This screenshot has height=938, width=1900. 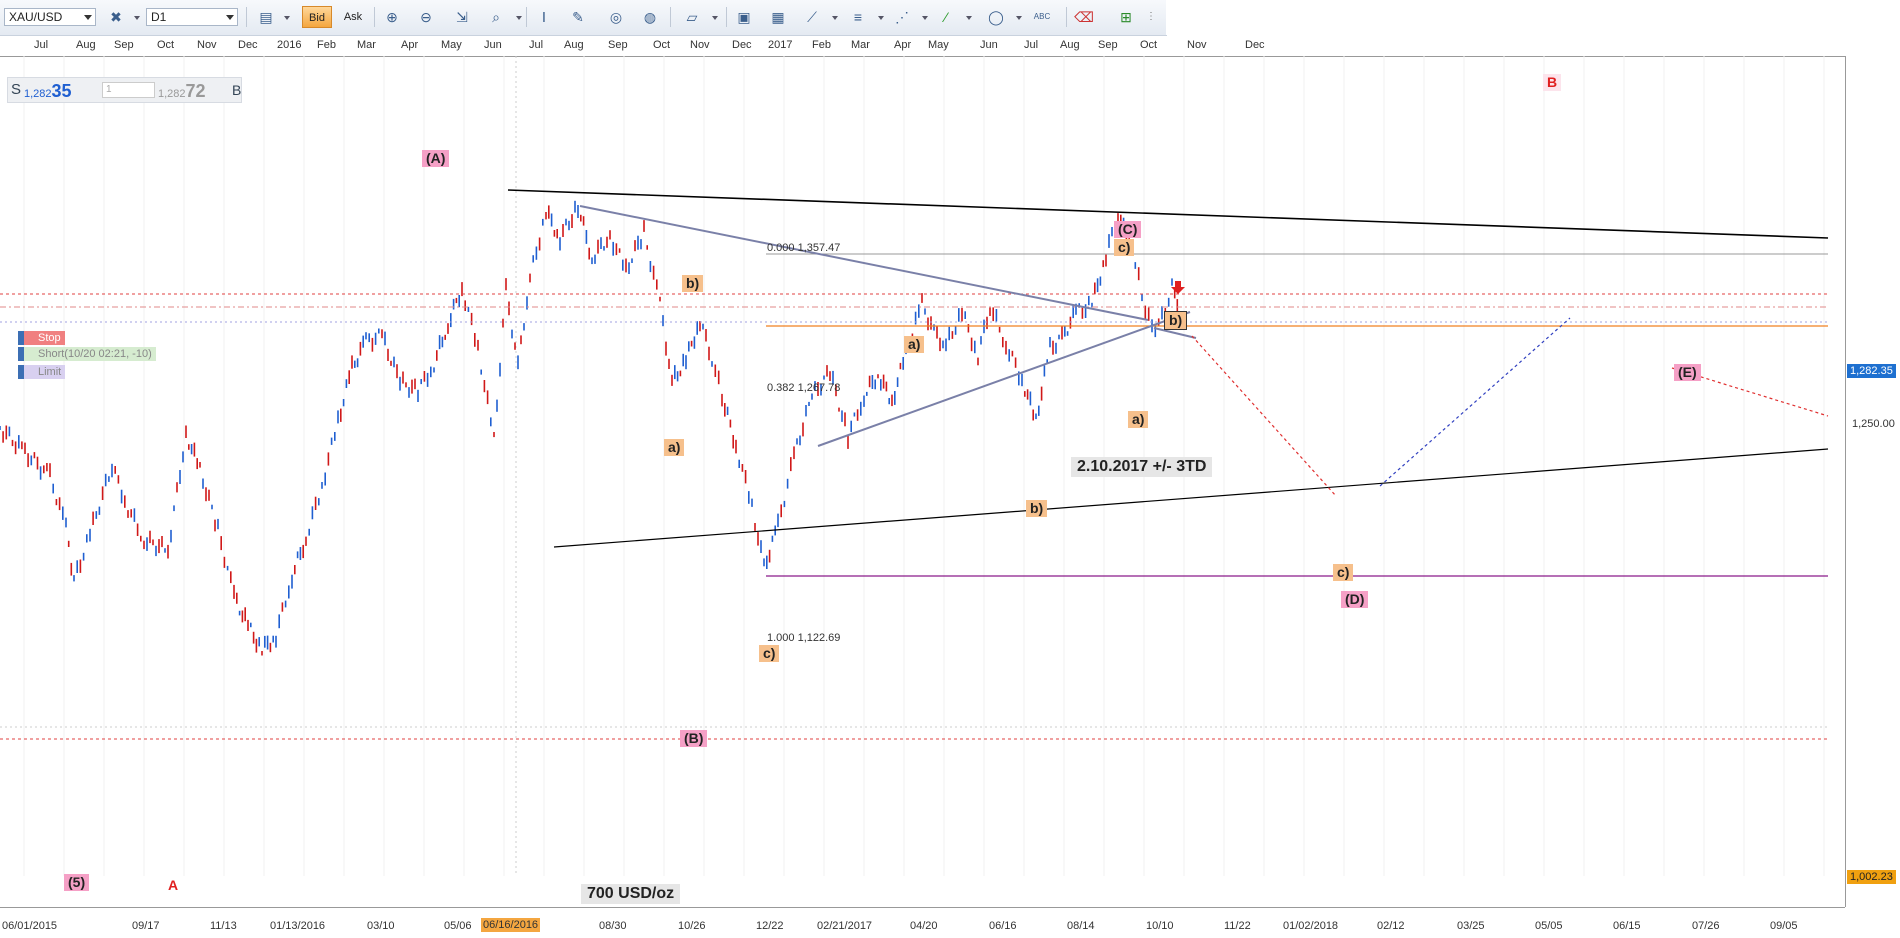 What do you see at coordinates (1081, 926) in the screenshot?
I see `bottom-axis-label: 08/14` at bounding box center [1081, 926].